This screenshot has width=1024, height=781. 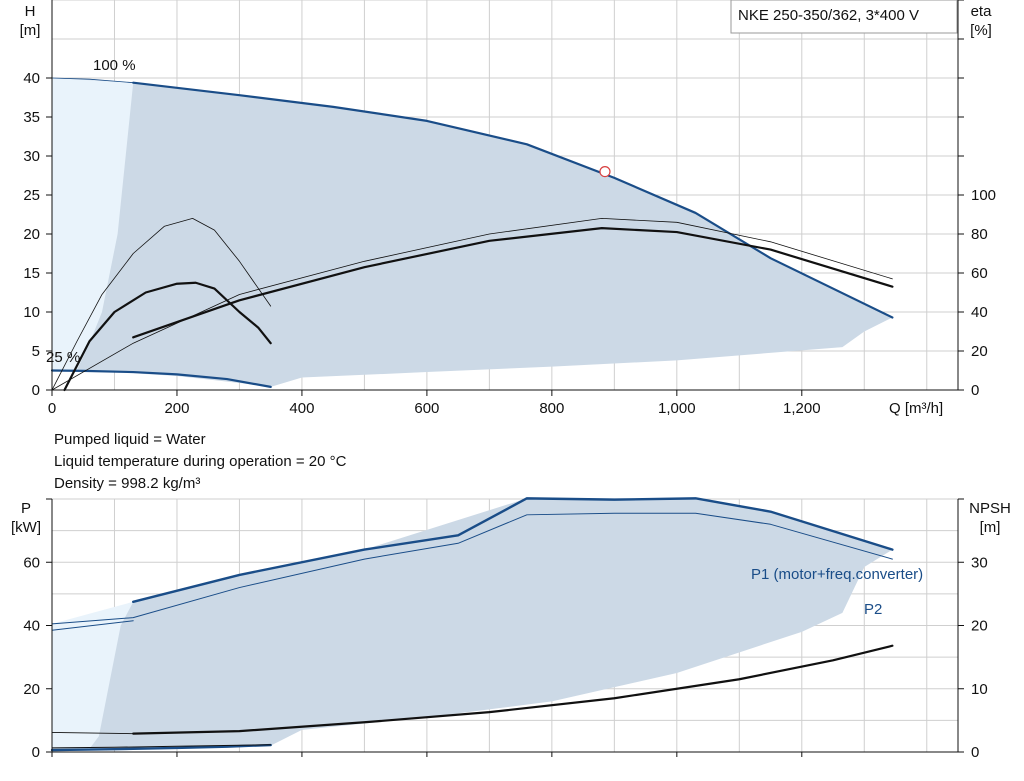 What do you see at coordinates (31, 312) in the screenshot?
I see `y-left-tick-label: 10` at bounding box center [31, 312].